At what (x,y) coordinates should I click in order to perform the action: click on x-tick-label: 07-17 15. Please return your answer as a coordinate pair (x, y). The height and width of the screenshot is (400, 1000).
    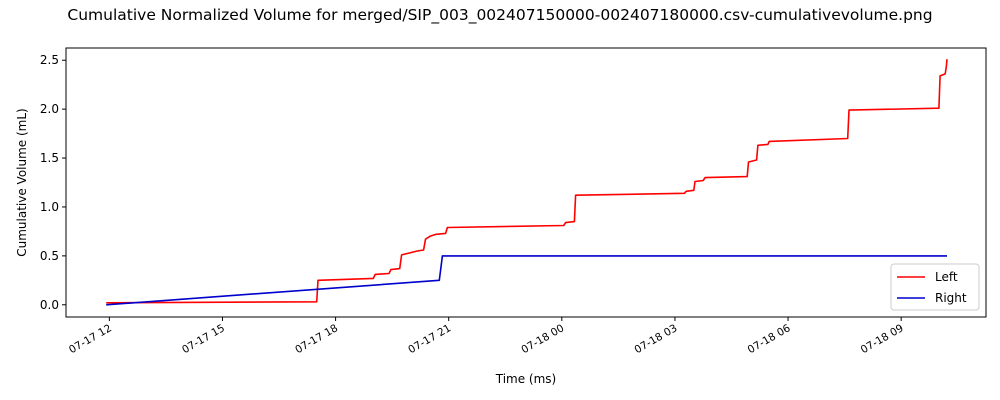
    Looking at the image, I should click on (203, 339).